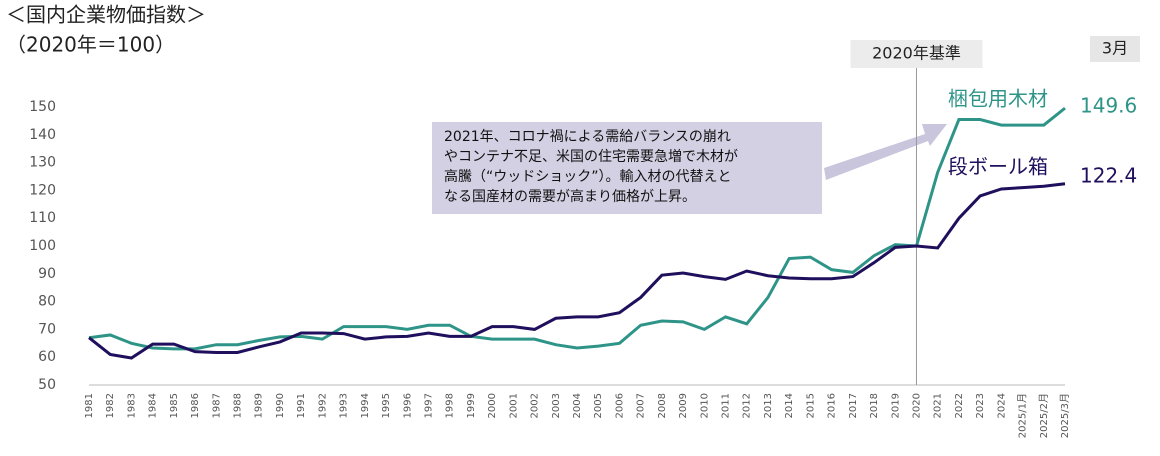 The height and width of the screenshot is (456, 1160). What do you see at coordinates (598, 405) in the screenshot?
I see `x-tick-label: 2005` at bounding box center [598, 405].